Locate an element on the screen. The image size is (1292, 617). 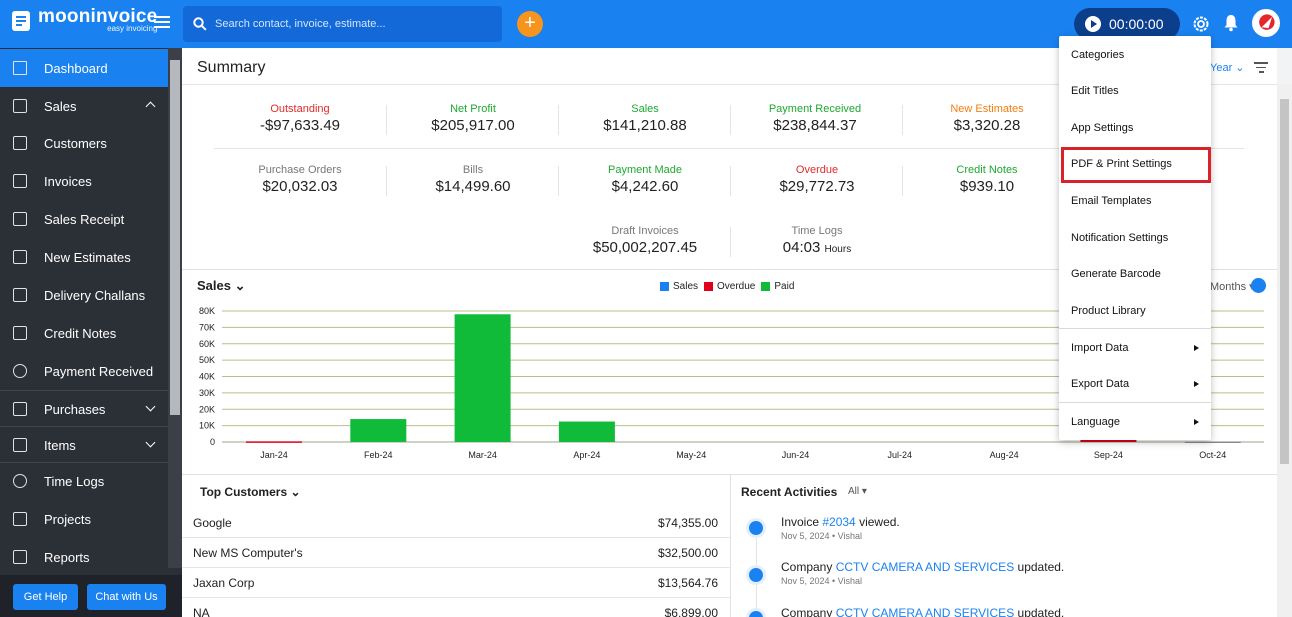
period-label: Months is located at coordinates (1228, 287).